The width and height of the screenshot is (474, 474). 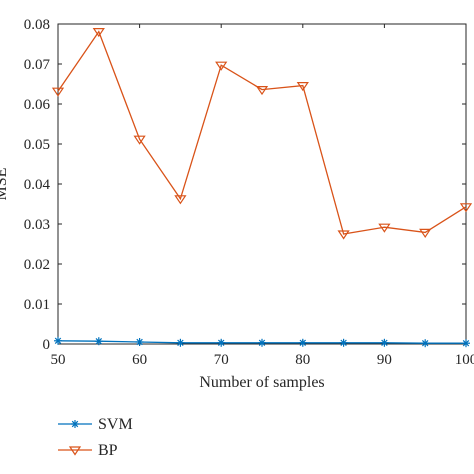 I want to click on legend: SVM BP, so click(x=95, y=437).